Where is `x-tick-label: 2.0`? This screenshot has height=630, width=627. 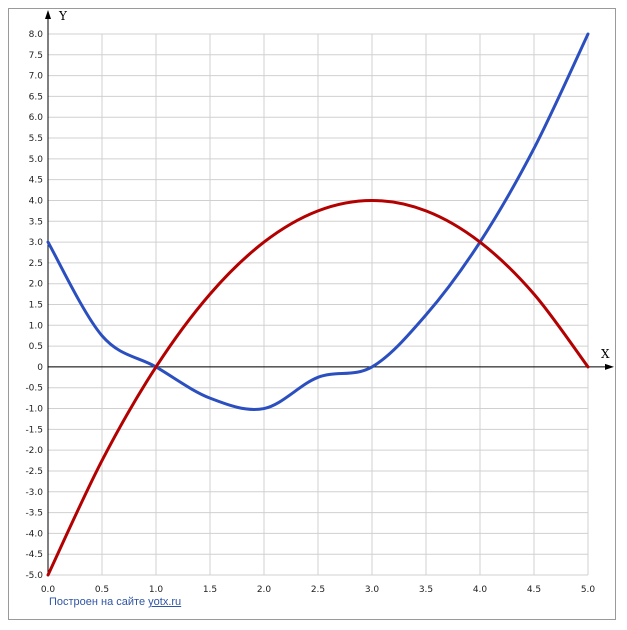
x-tick-label: 2.0 is located at coordinates (264, 590).